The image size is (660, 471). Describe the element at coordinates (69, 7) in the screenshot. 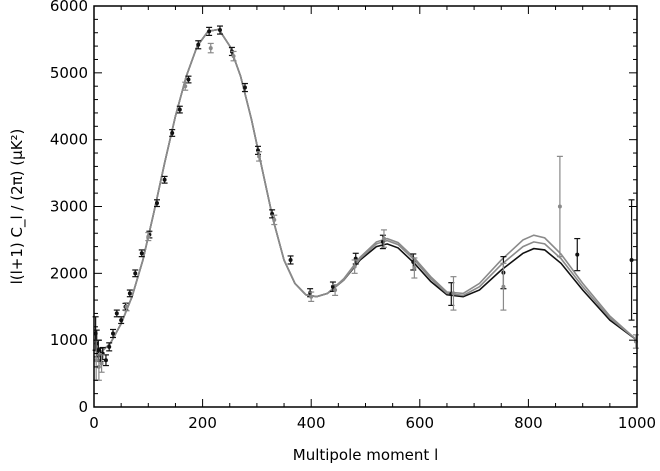

I see `y-tick-label-6: 6000` at that location.